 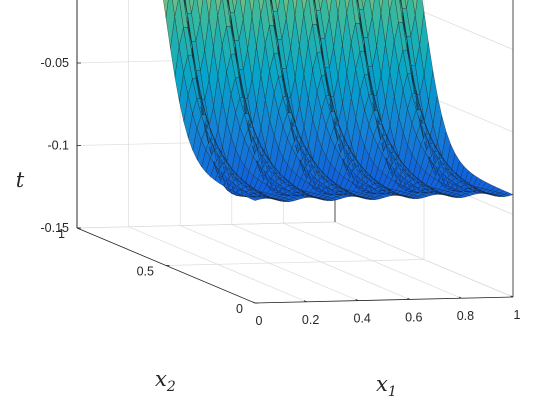 I want to click on z-tick-label: -0.05, so click(x=55, y=63).